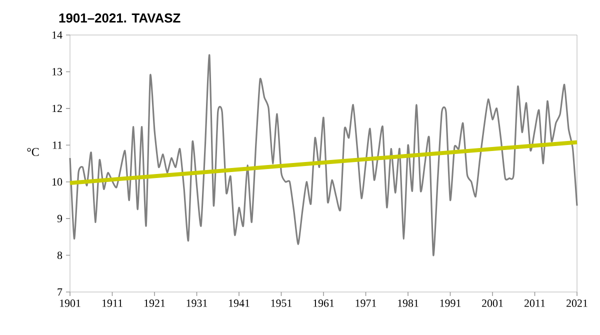  Describe the element at coordinates (324, 303) in the screenshot. I see `x-tick-label: 1961` at that location.